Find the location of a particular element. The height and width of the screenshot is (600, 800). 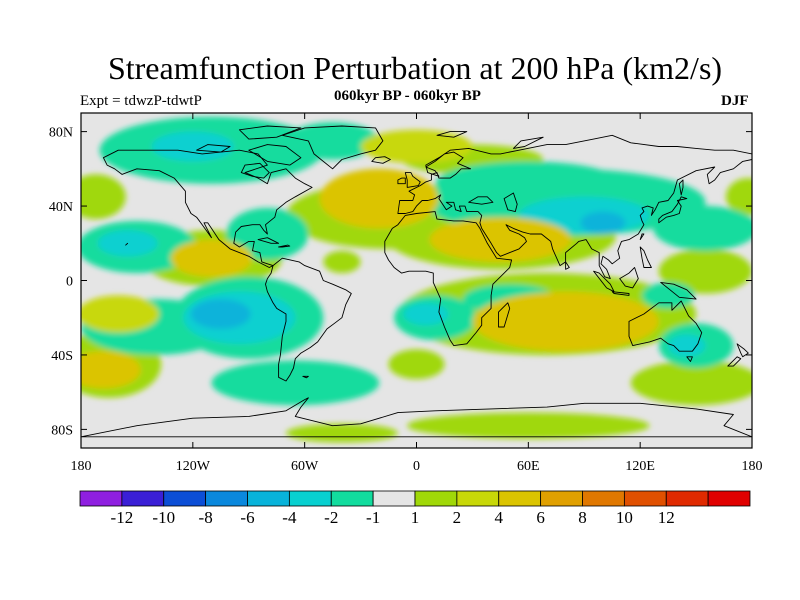

coastline-taiwan is located at coordinates (642, 237).